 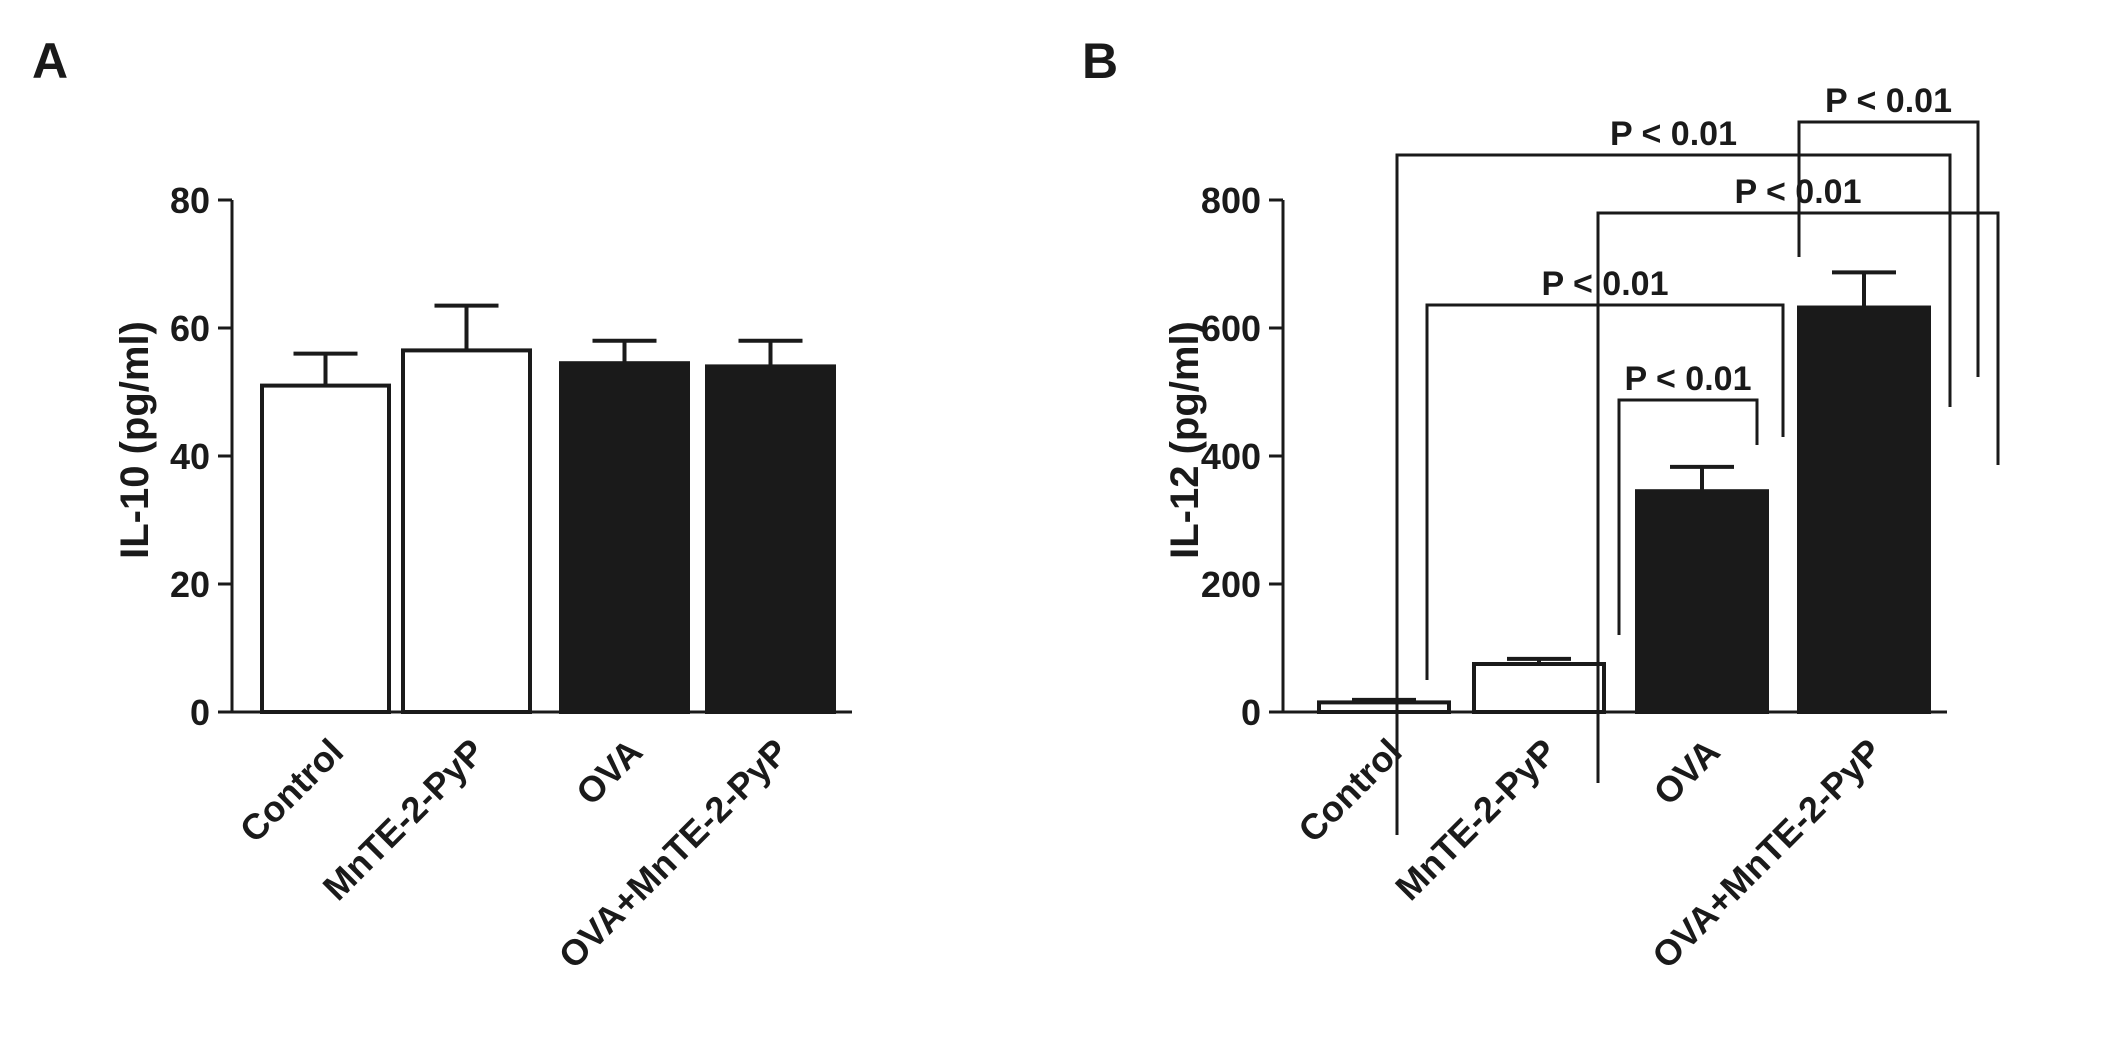 I want to click on panel-a-letter: A, so click(x=50, y=61).